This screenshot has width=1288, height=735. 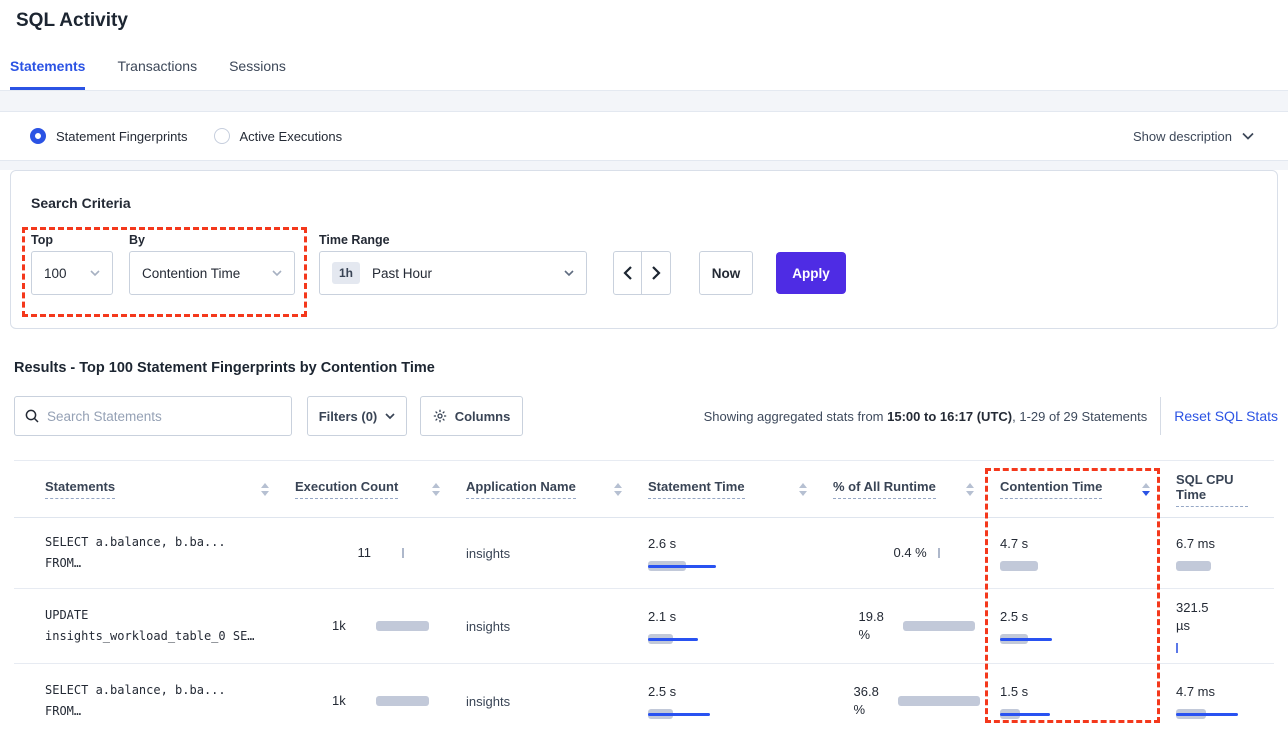 What do you see at coordinates (157, 66) in the screenshot?
I see `tab-transactions: Transactions` at bounding box center [157, 66].